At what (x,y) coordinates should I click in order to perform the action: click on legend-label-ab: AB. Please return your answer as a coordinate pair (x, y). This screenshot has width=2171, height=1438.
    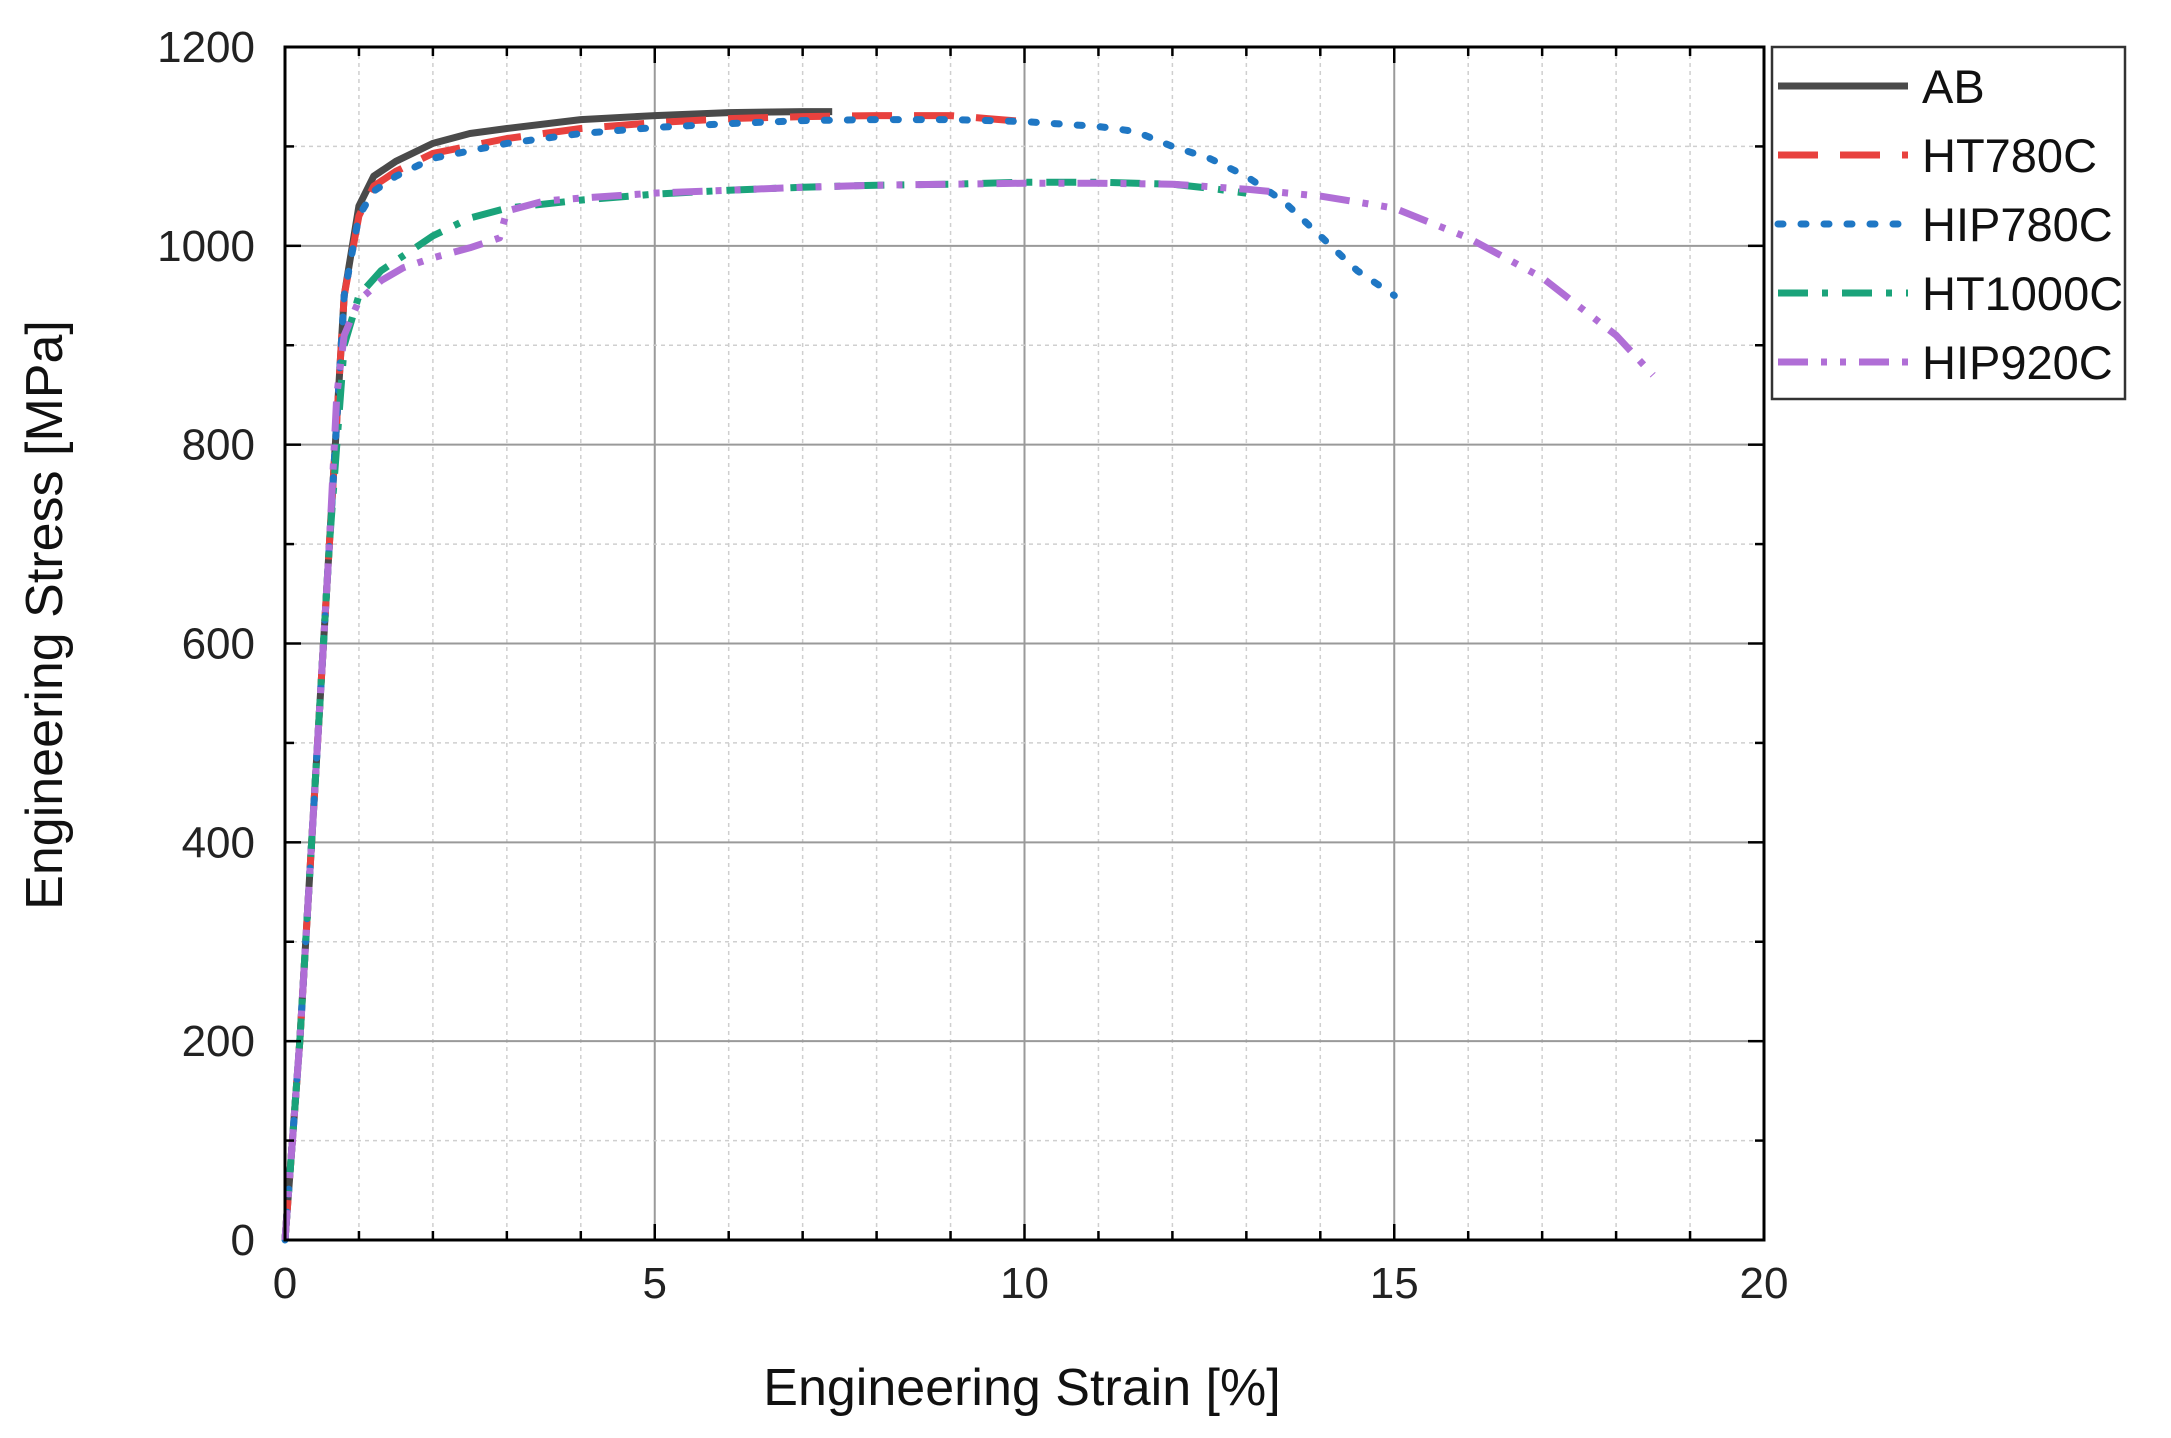
    Looking at the image, I should click on (1953, 86).